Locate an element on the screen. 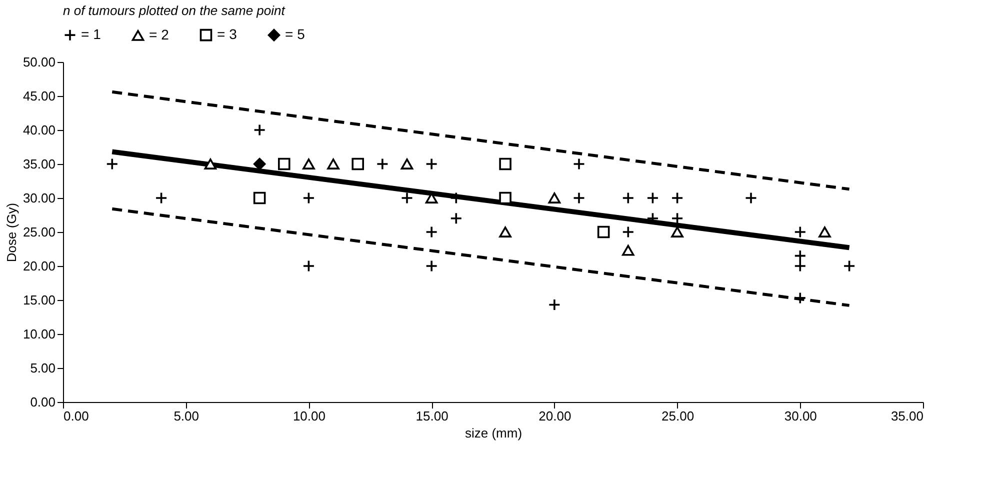 The width and height of the screenshot is (988, 480). x-tick-label: 10.00 is located at coordinates (309, 416).